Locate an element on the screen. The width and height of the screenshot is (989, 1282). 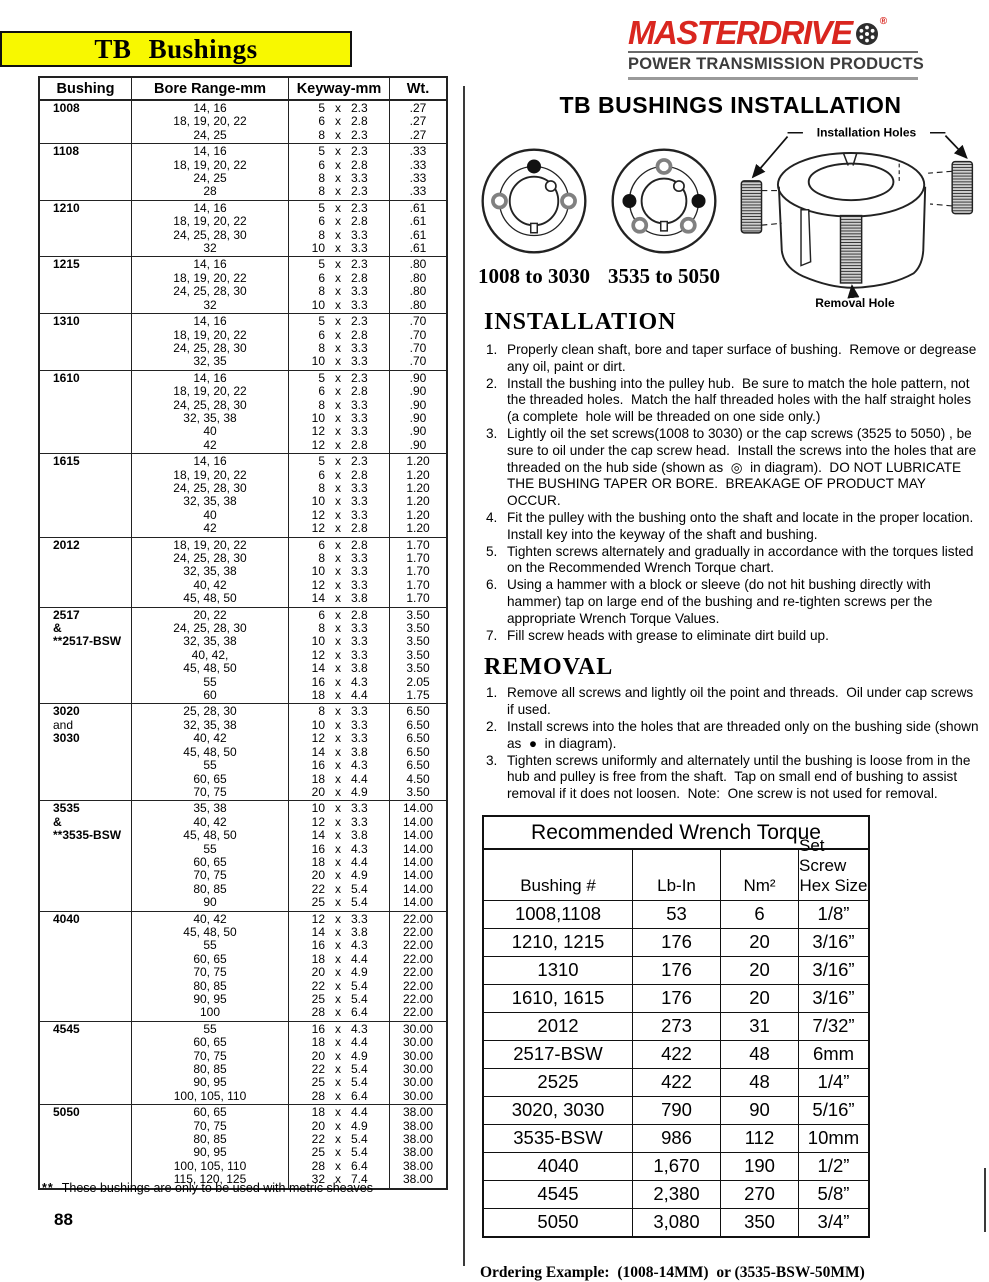
bushing-label: 4040 is located at coordinates (66, 918).